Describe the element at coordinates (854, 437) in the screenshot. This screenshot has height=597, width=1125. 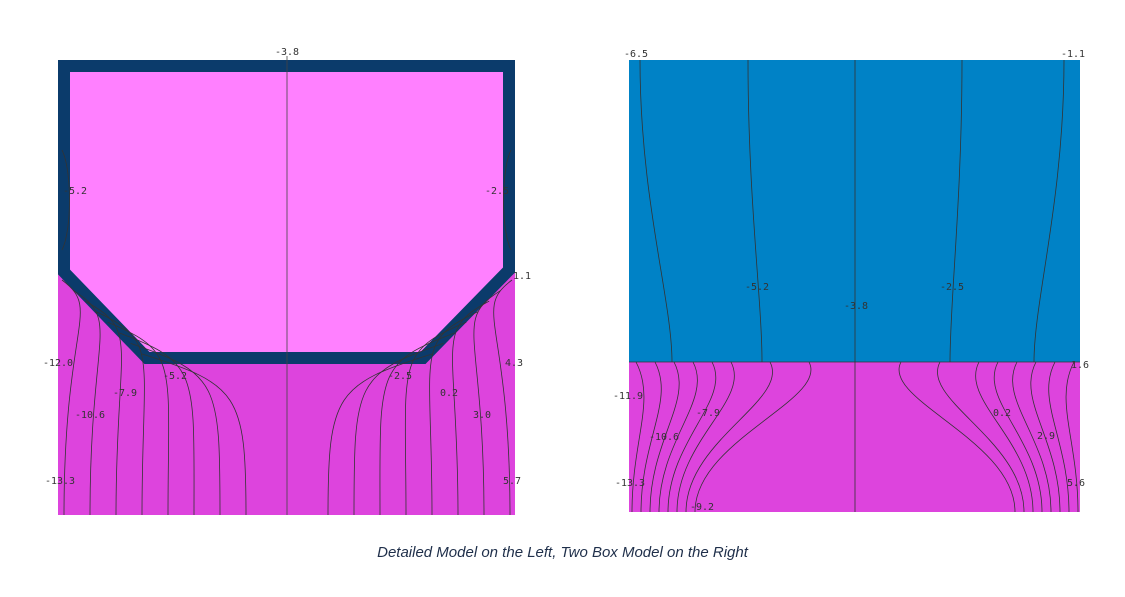
I see `lower-box` at that location.